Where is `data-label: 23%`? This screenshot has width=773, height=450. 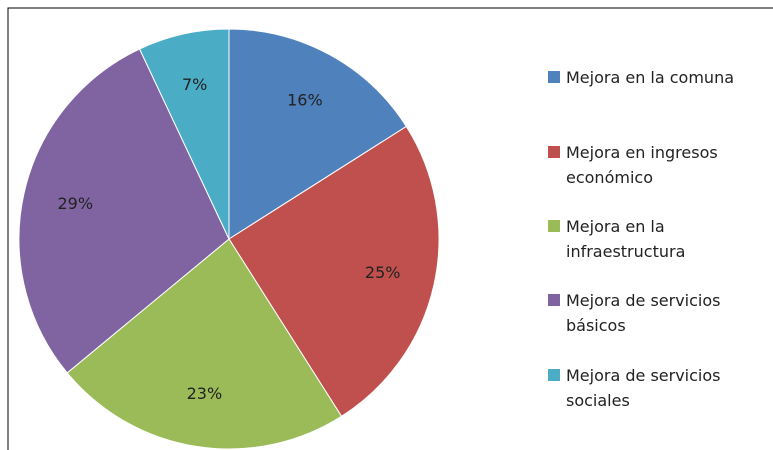 data-label: 23% is located at coordinates (205, 393).